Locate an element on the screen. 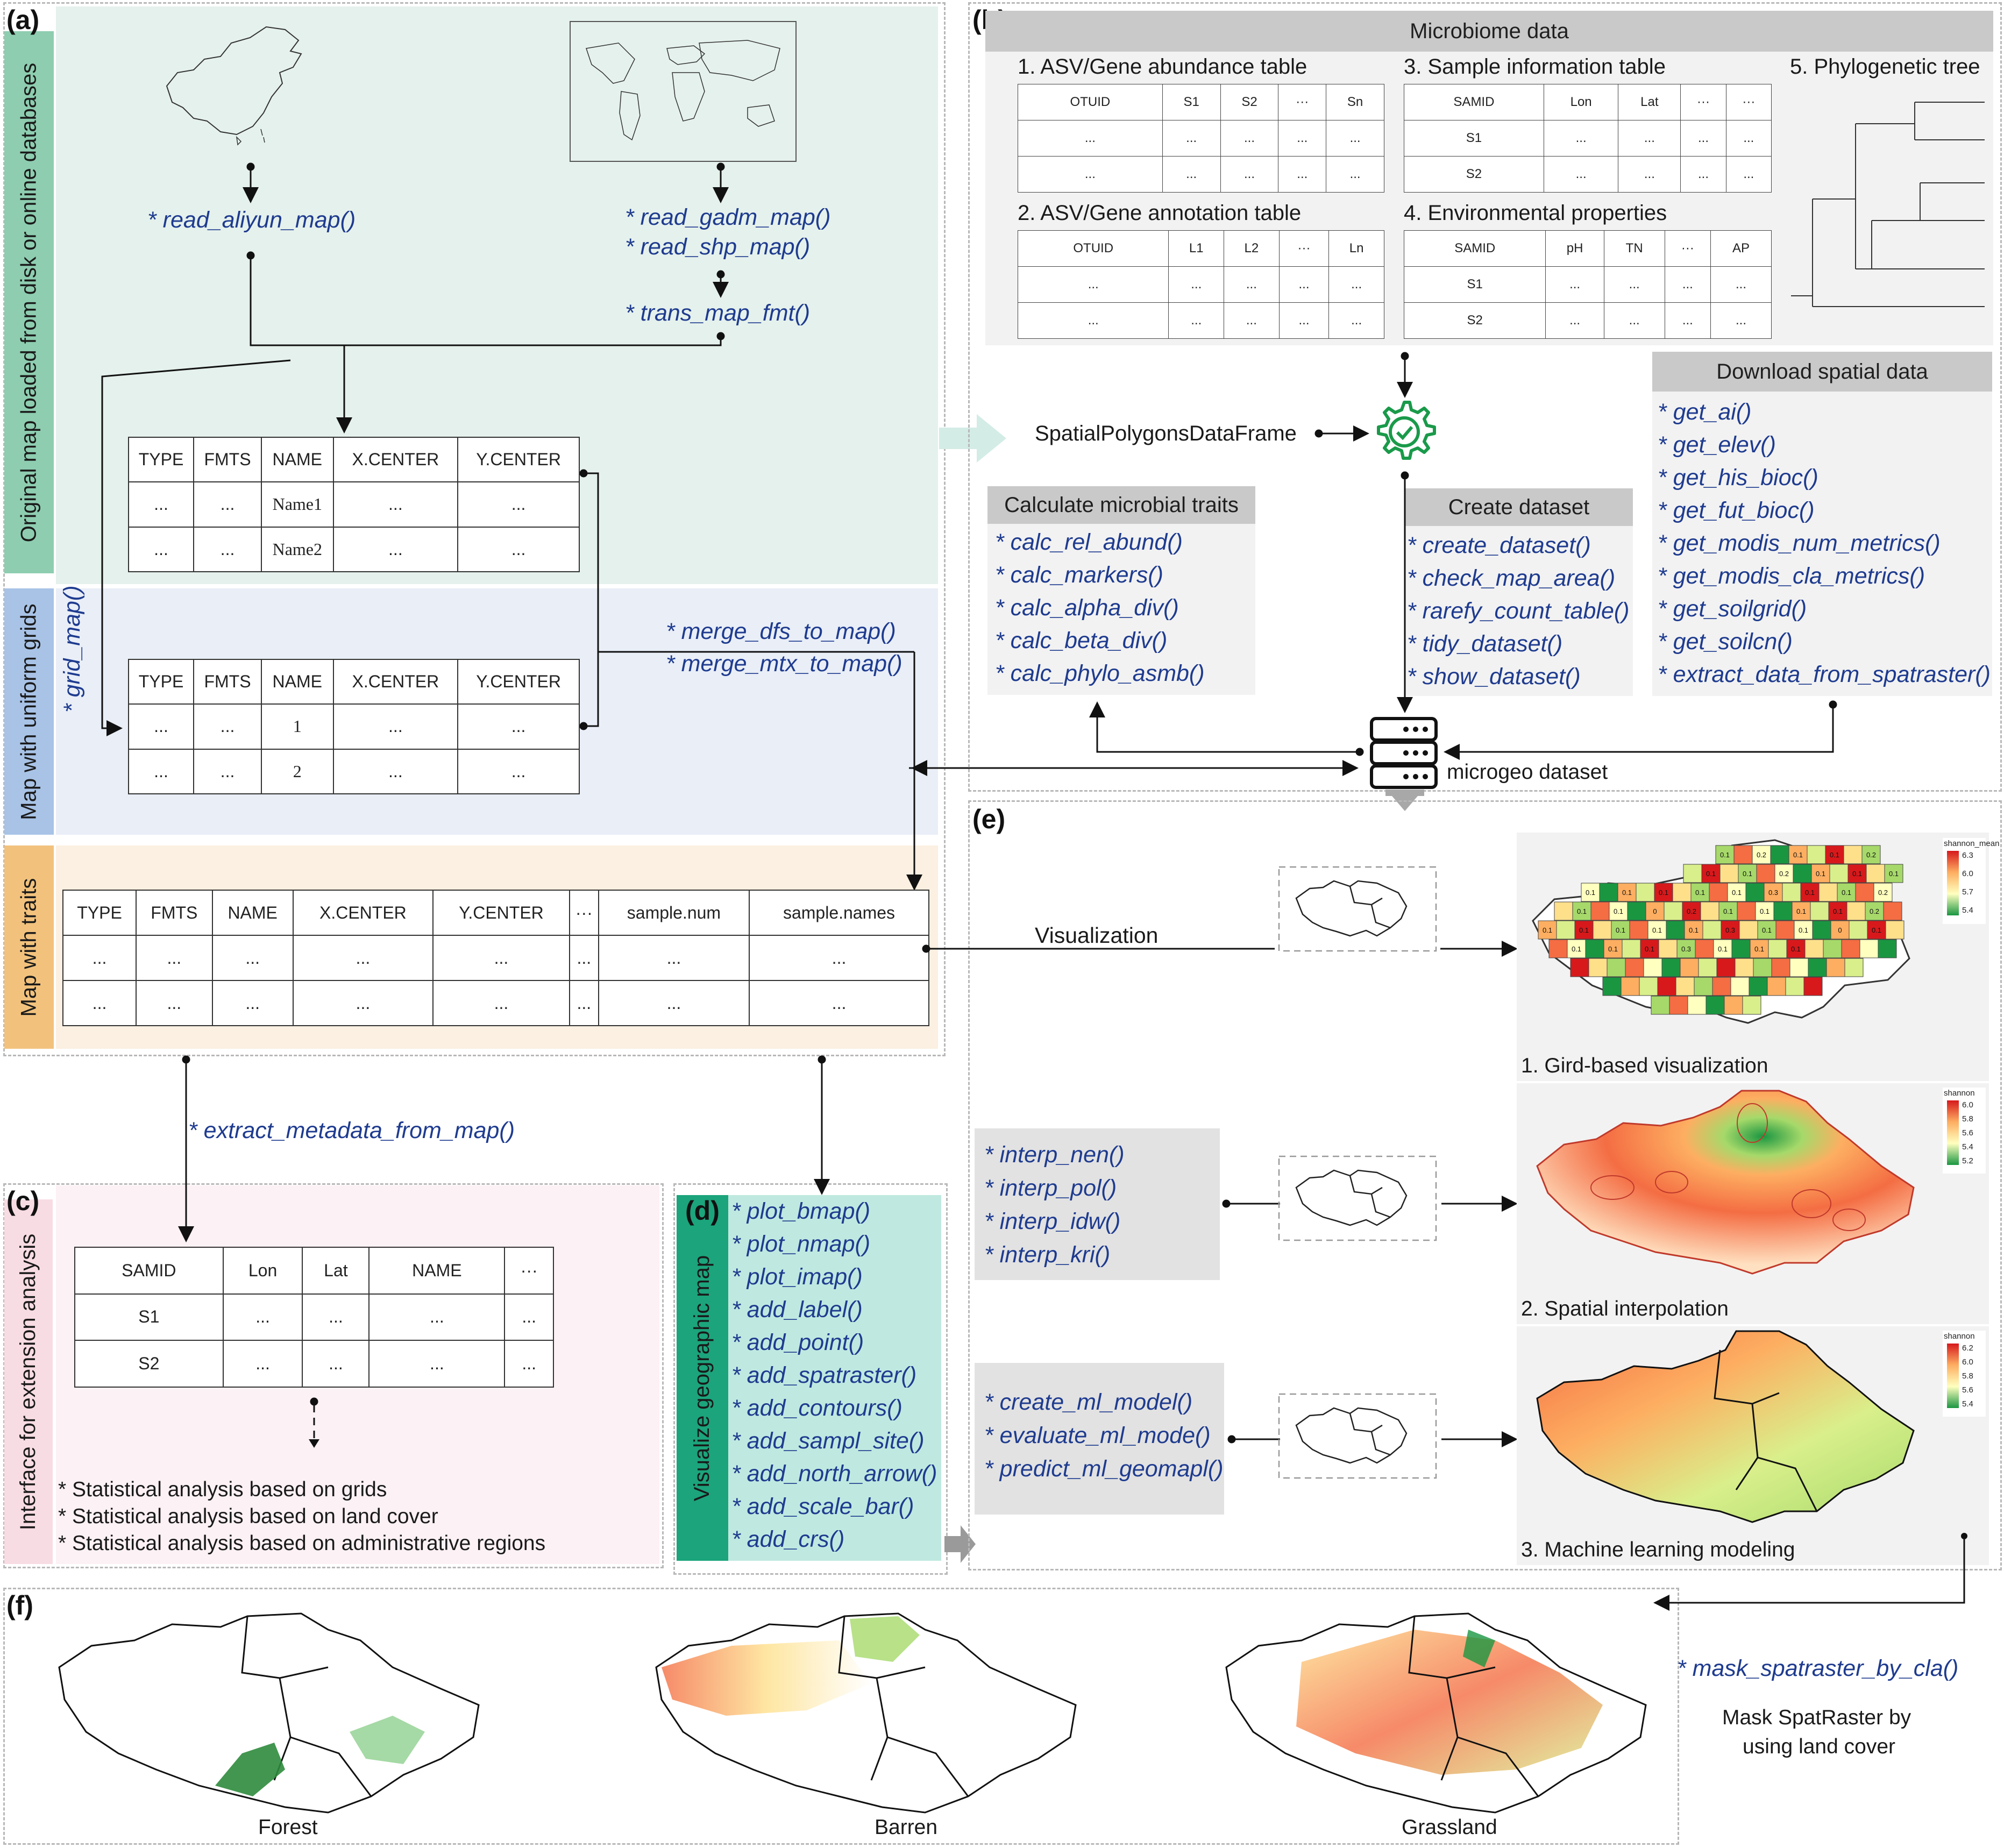  fn-tidy-dataset: * tidy_dataset() is located at coordinates (1485, 644).